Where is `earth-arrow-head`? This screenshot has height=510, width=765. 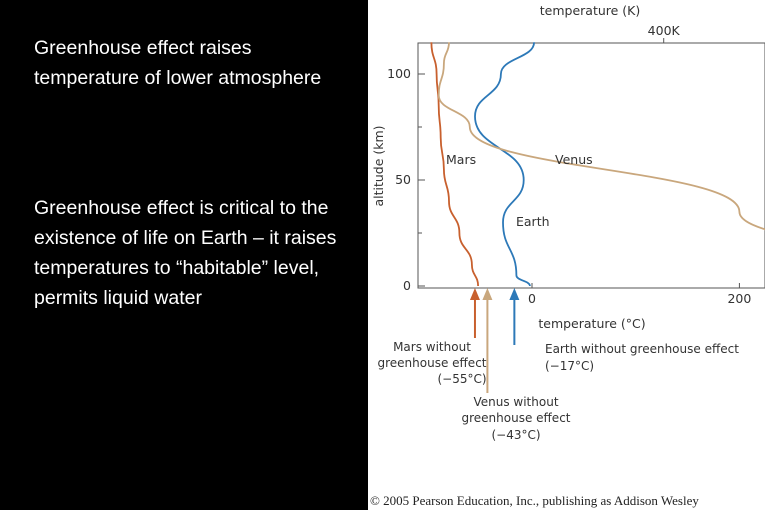
earth-arrow-head is located at coordinates (514, 294).